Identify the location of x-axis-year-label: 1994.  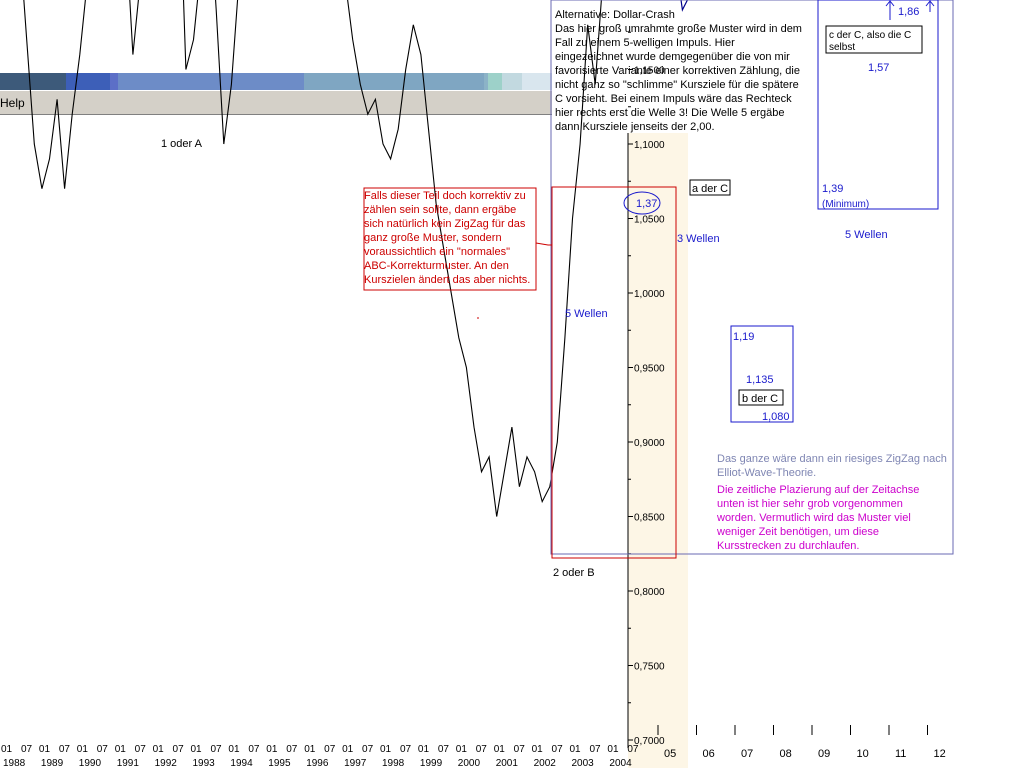
(241, 763).